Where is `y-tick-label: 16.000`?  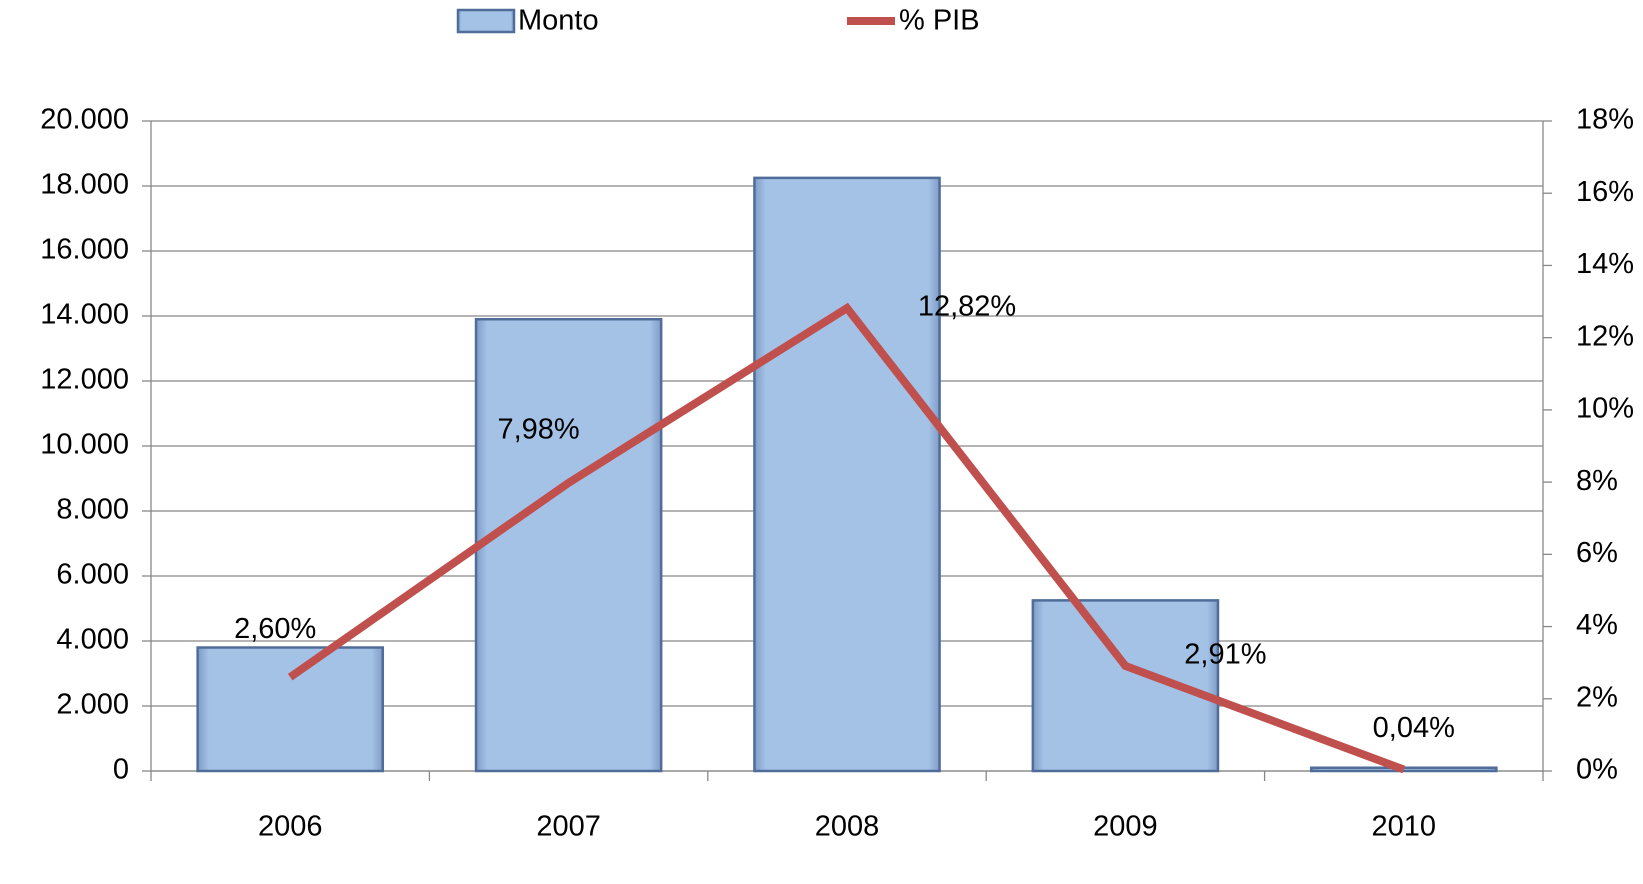 y-tick-label: 16.000 is located at coordinates (84, 250).